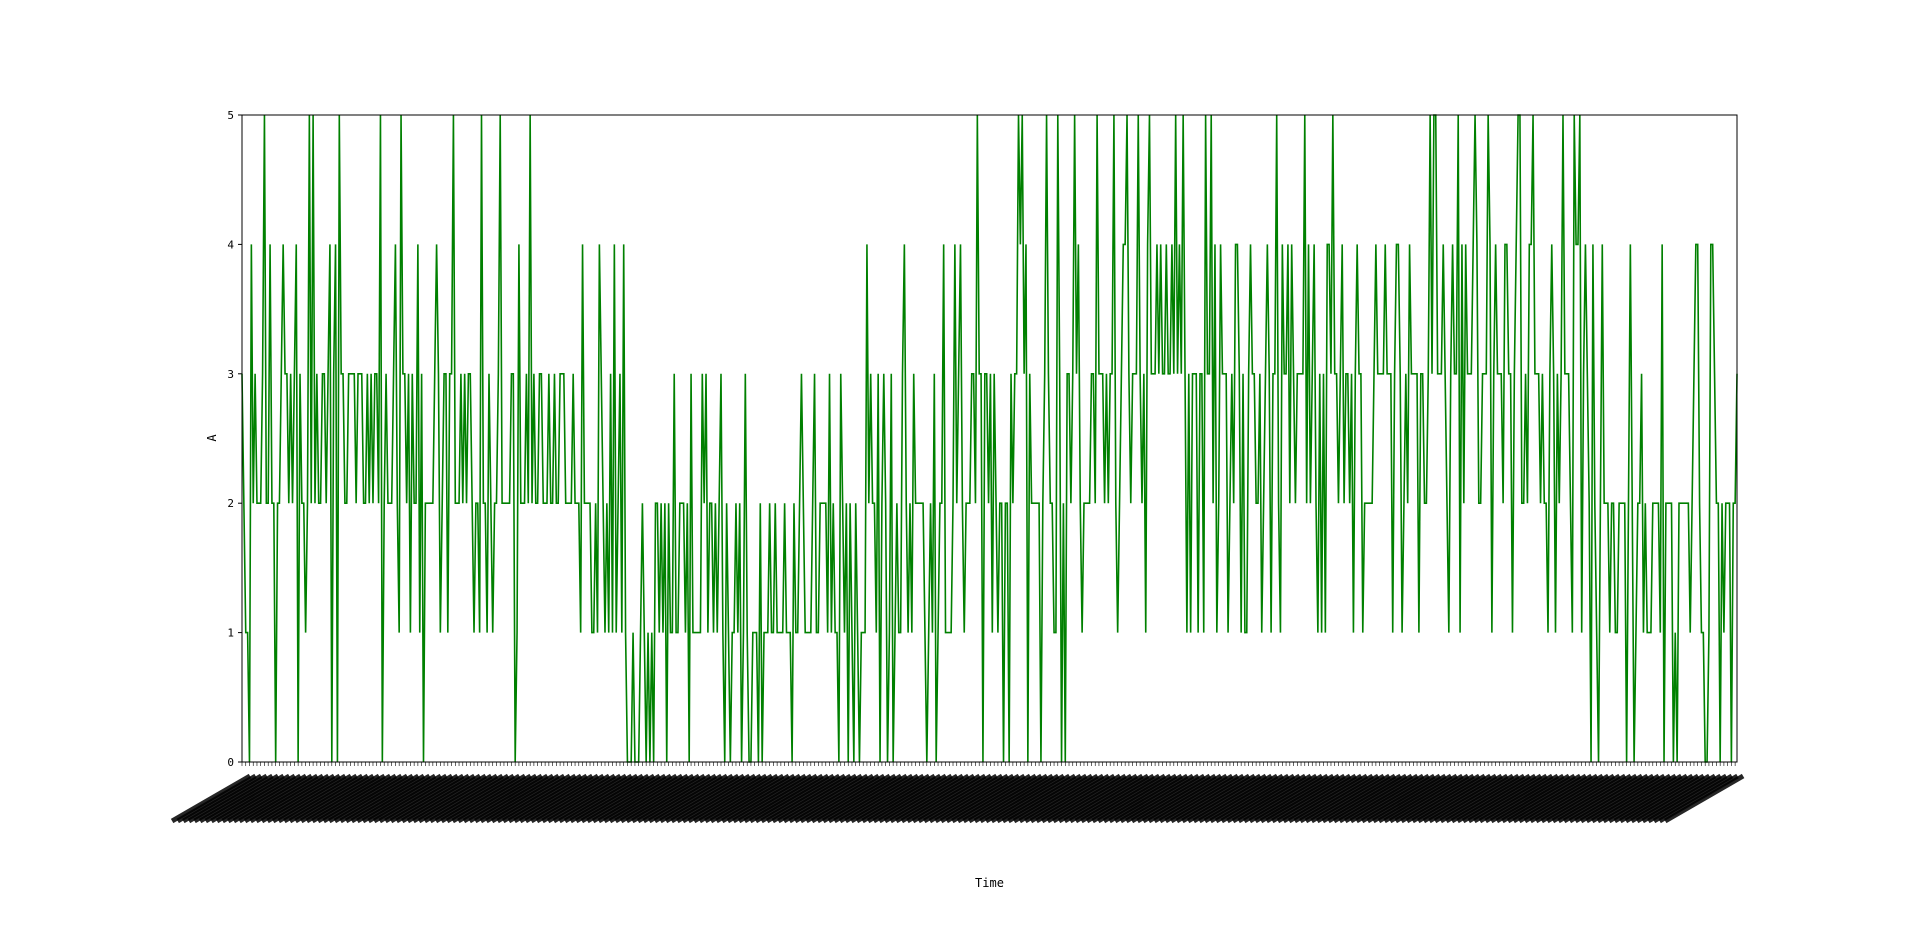  I want to click on y-tick-label: 2, so click(230, 503).